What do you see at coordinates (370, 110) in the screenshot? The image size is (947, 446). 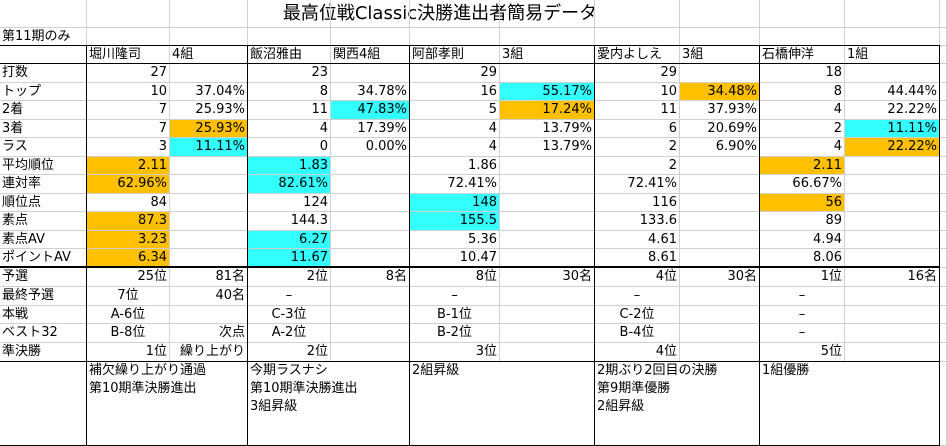 I see `data-cell: 47.83%` at bounding box center [370, 110].